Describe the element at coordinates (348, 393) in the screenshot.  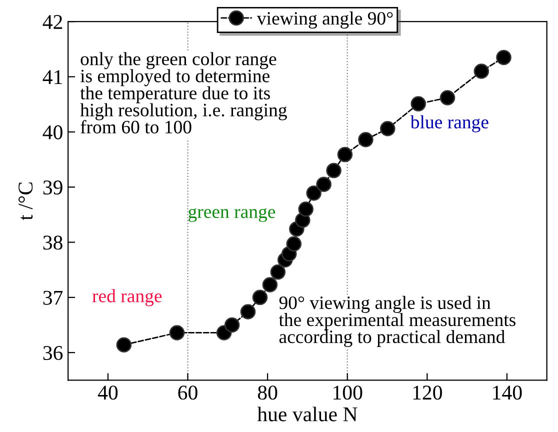
I see `x-tick-label: 100` at that location.